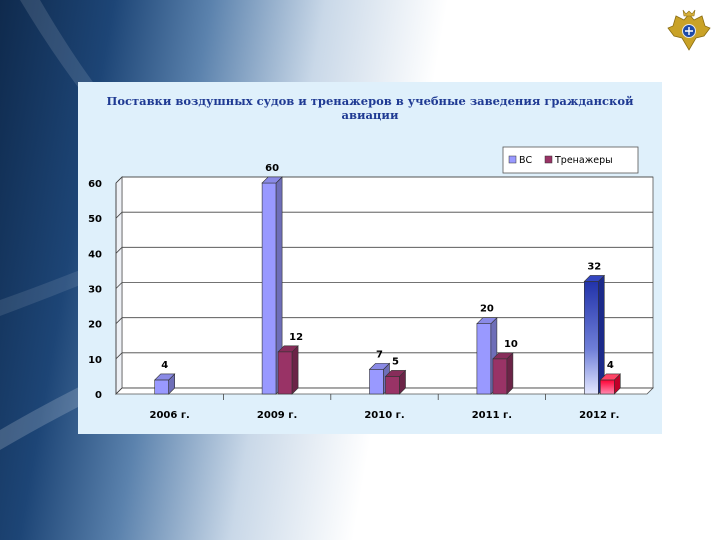 This screenshot has height=540, width=720. I want to click on legend-box, so click(570, 160).